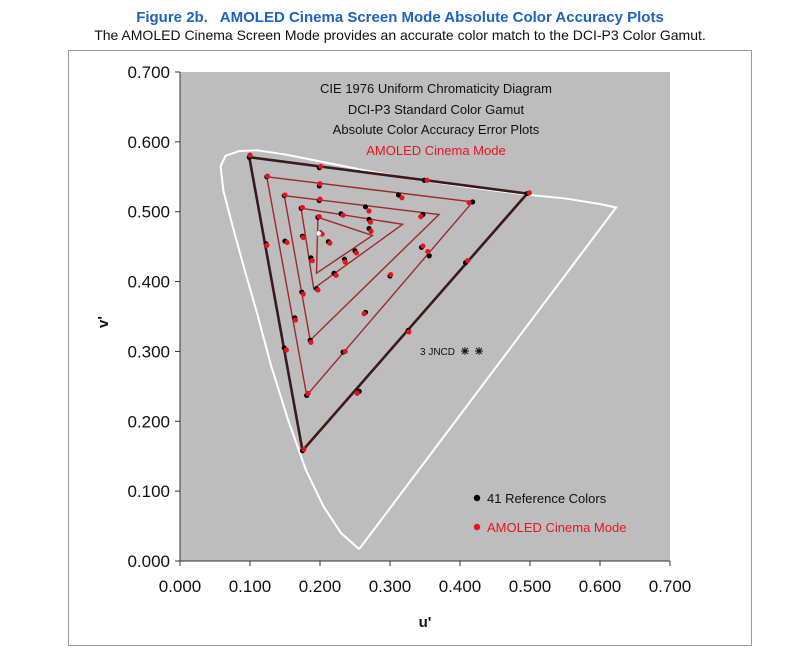  Describe the element at coordinates (477, 498) in the screenshot. I see `legend-reference-marker` at that location.